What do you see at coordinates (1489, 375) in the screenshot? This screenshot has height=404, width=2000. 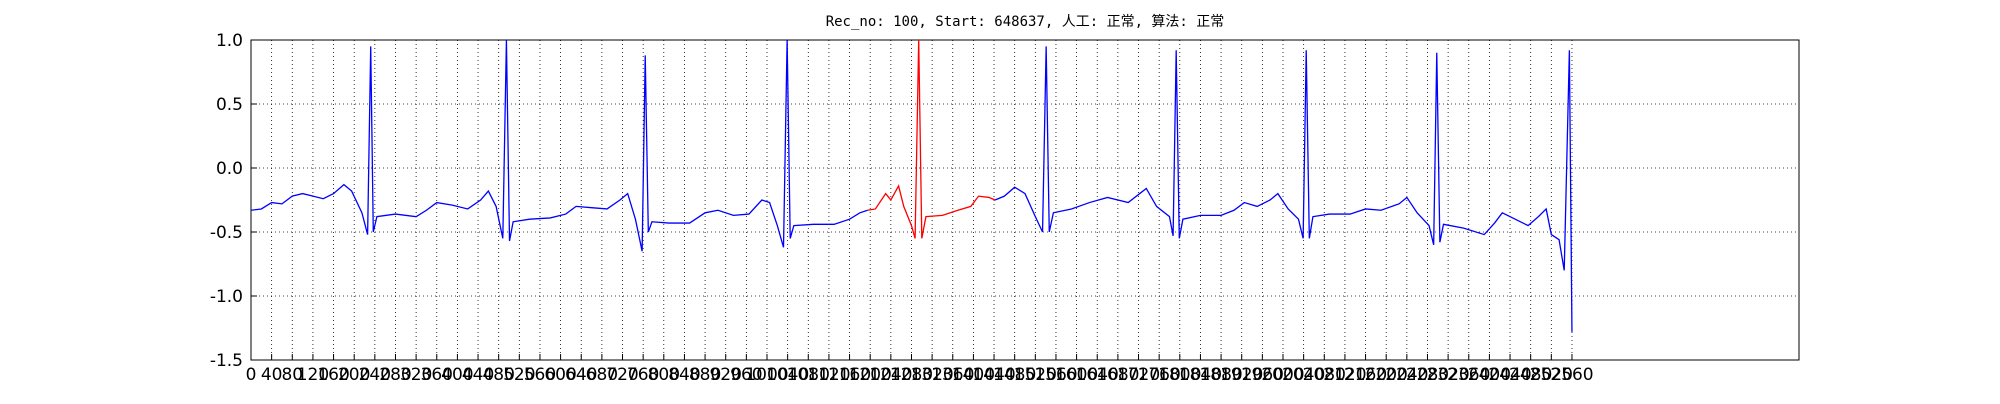 I see `x-tick-label: 2400` at bounding box center [1489, 375].